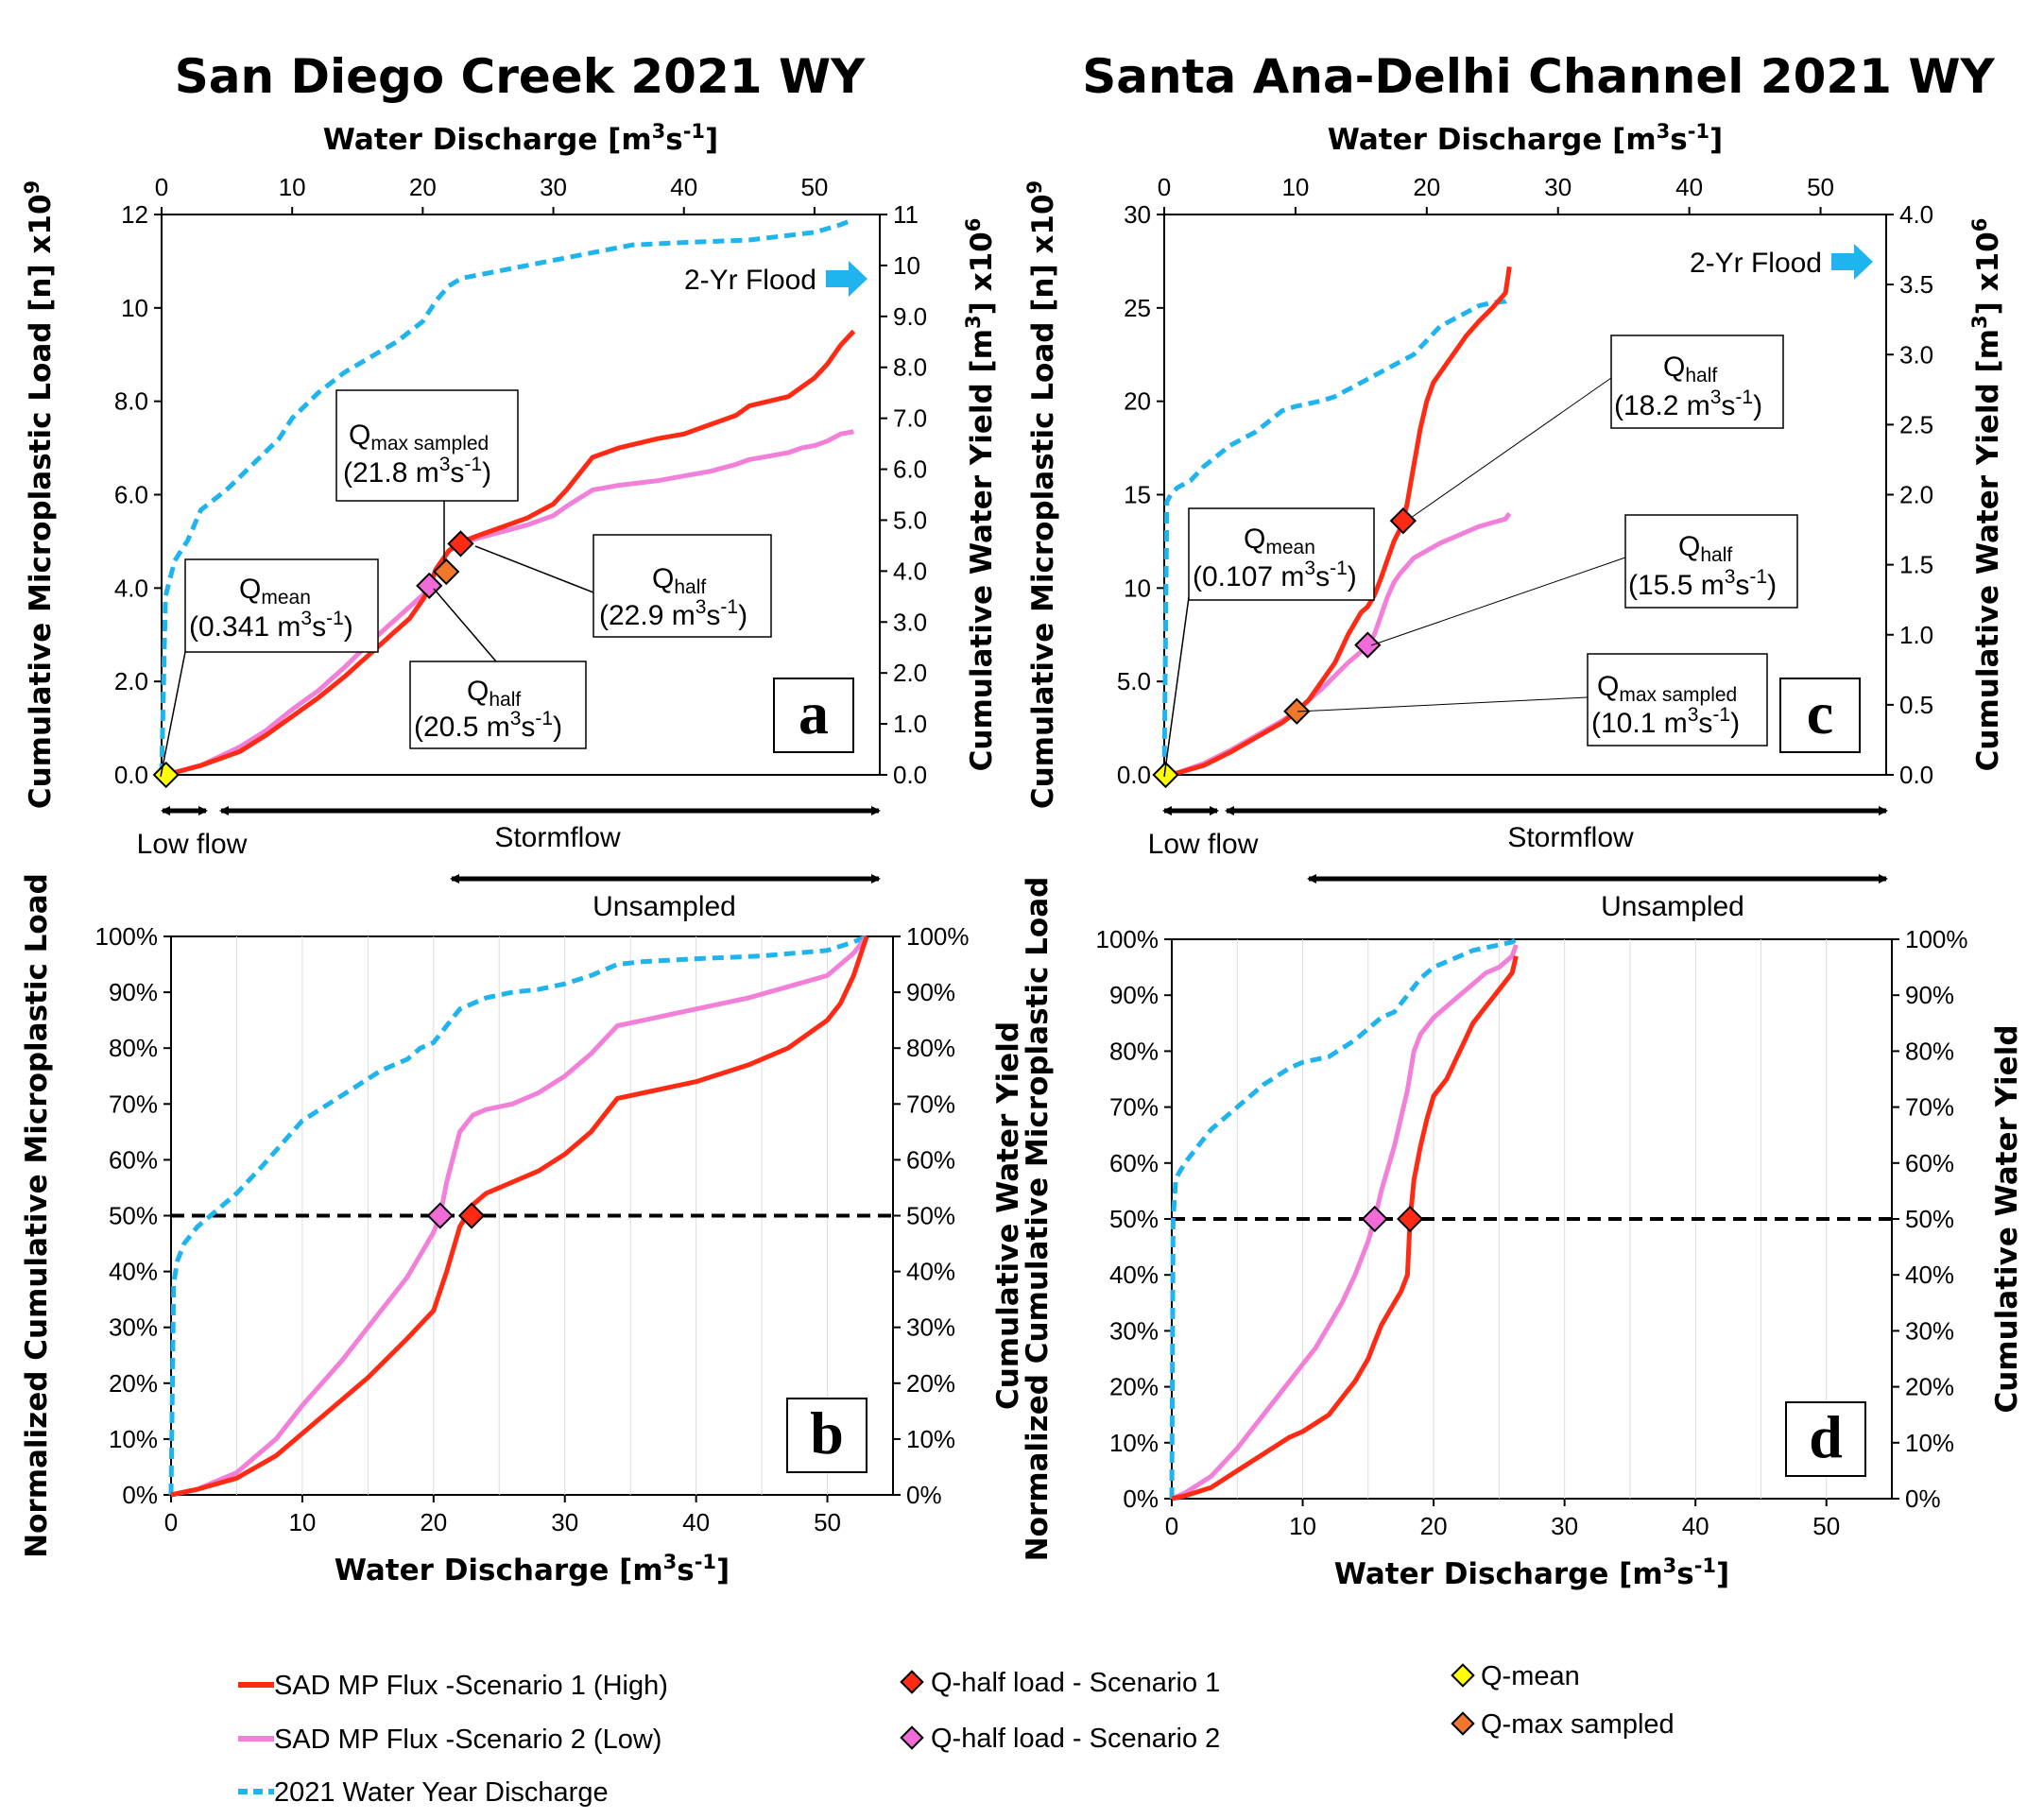  What do you see at coordinates (173, 714) in the screenshot?
I see `leader-a-qmean` at bounding box center [173, 714].